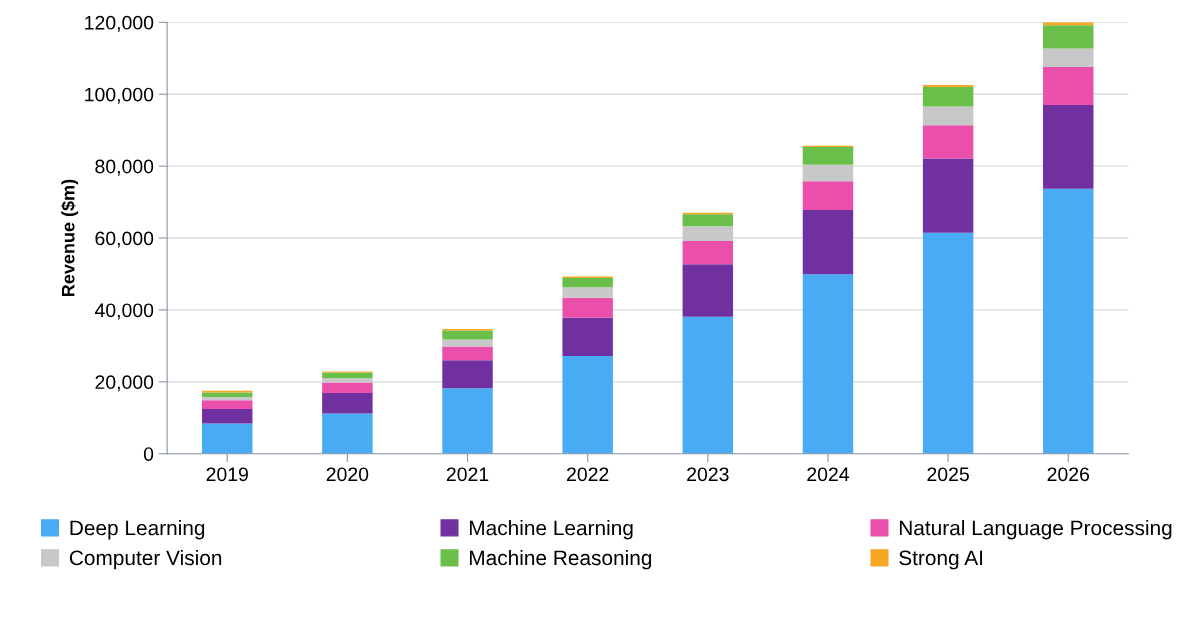 Image resolution: width=1194 pixels, height=639 pixels. I want to click on y-tick-label: 20,000, so click(124, 383).